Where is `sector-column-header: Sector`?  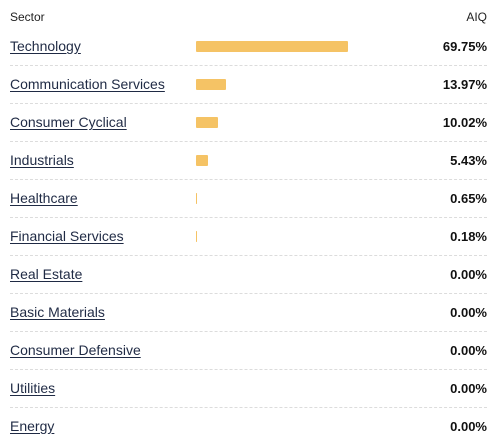 sector-column-header: Sector is located at coordinates (27, 17).